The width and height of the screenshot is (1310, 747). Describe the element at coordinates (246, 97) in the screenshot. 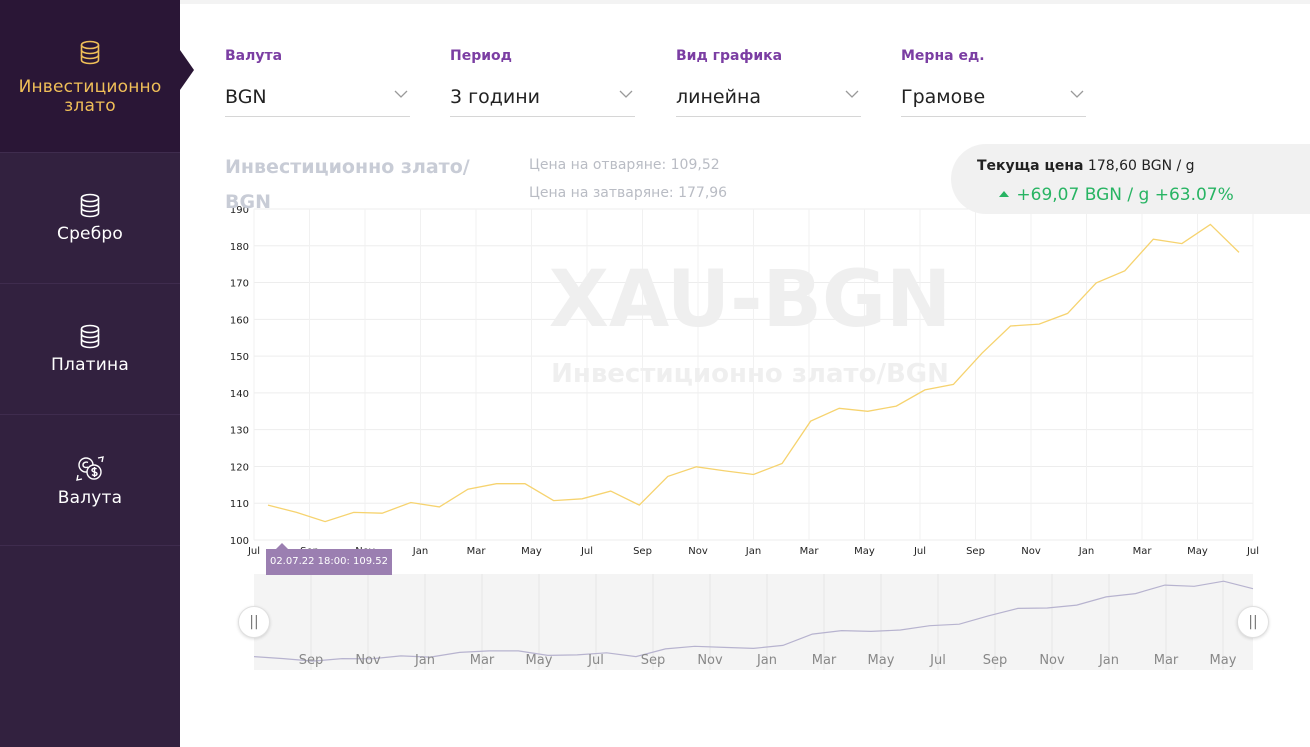

I see `currency-select-value: BGN` at that location.